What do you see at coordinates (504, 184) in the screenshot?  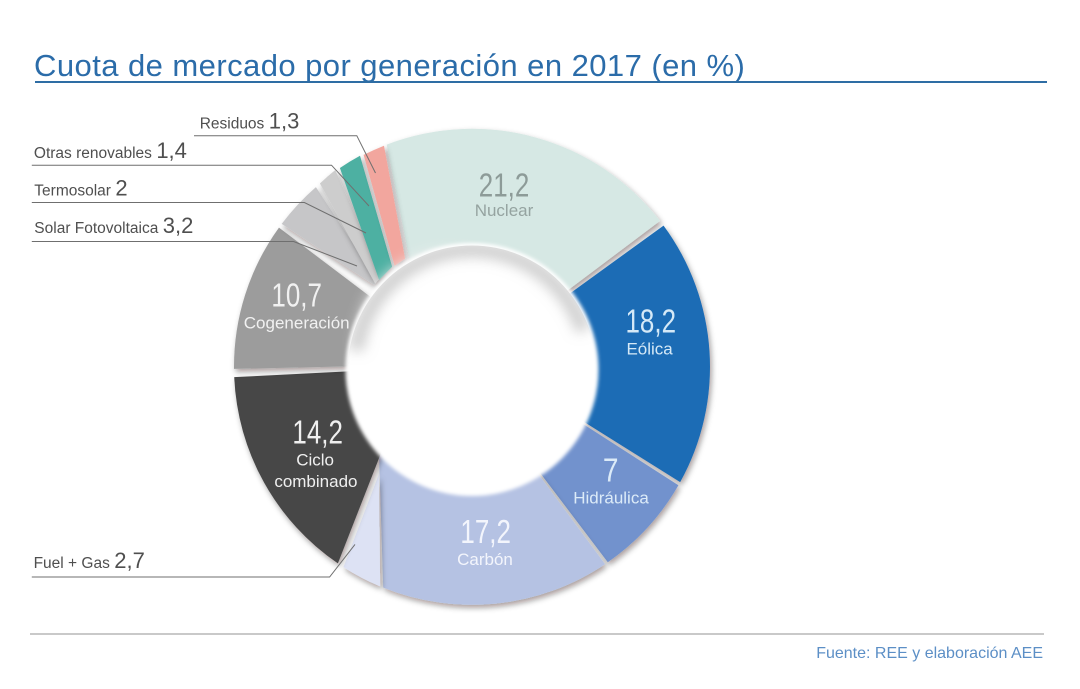 I see `svg-text: 21,2` at bounding box center [504, 184].